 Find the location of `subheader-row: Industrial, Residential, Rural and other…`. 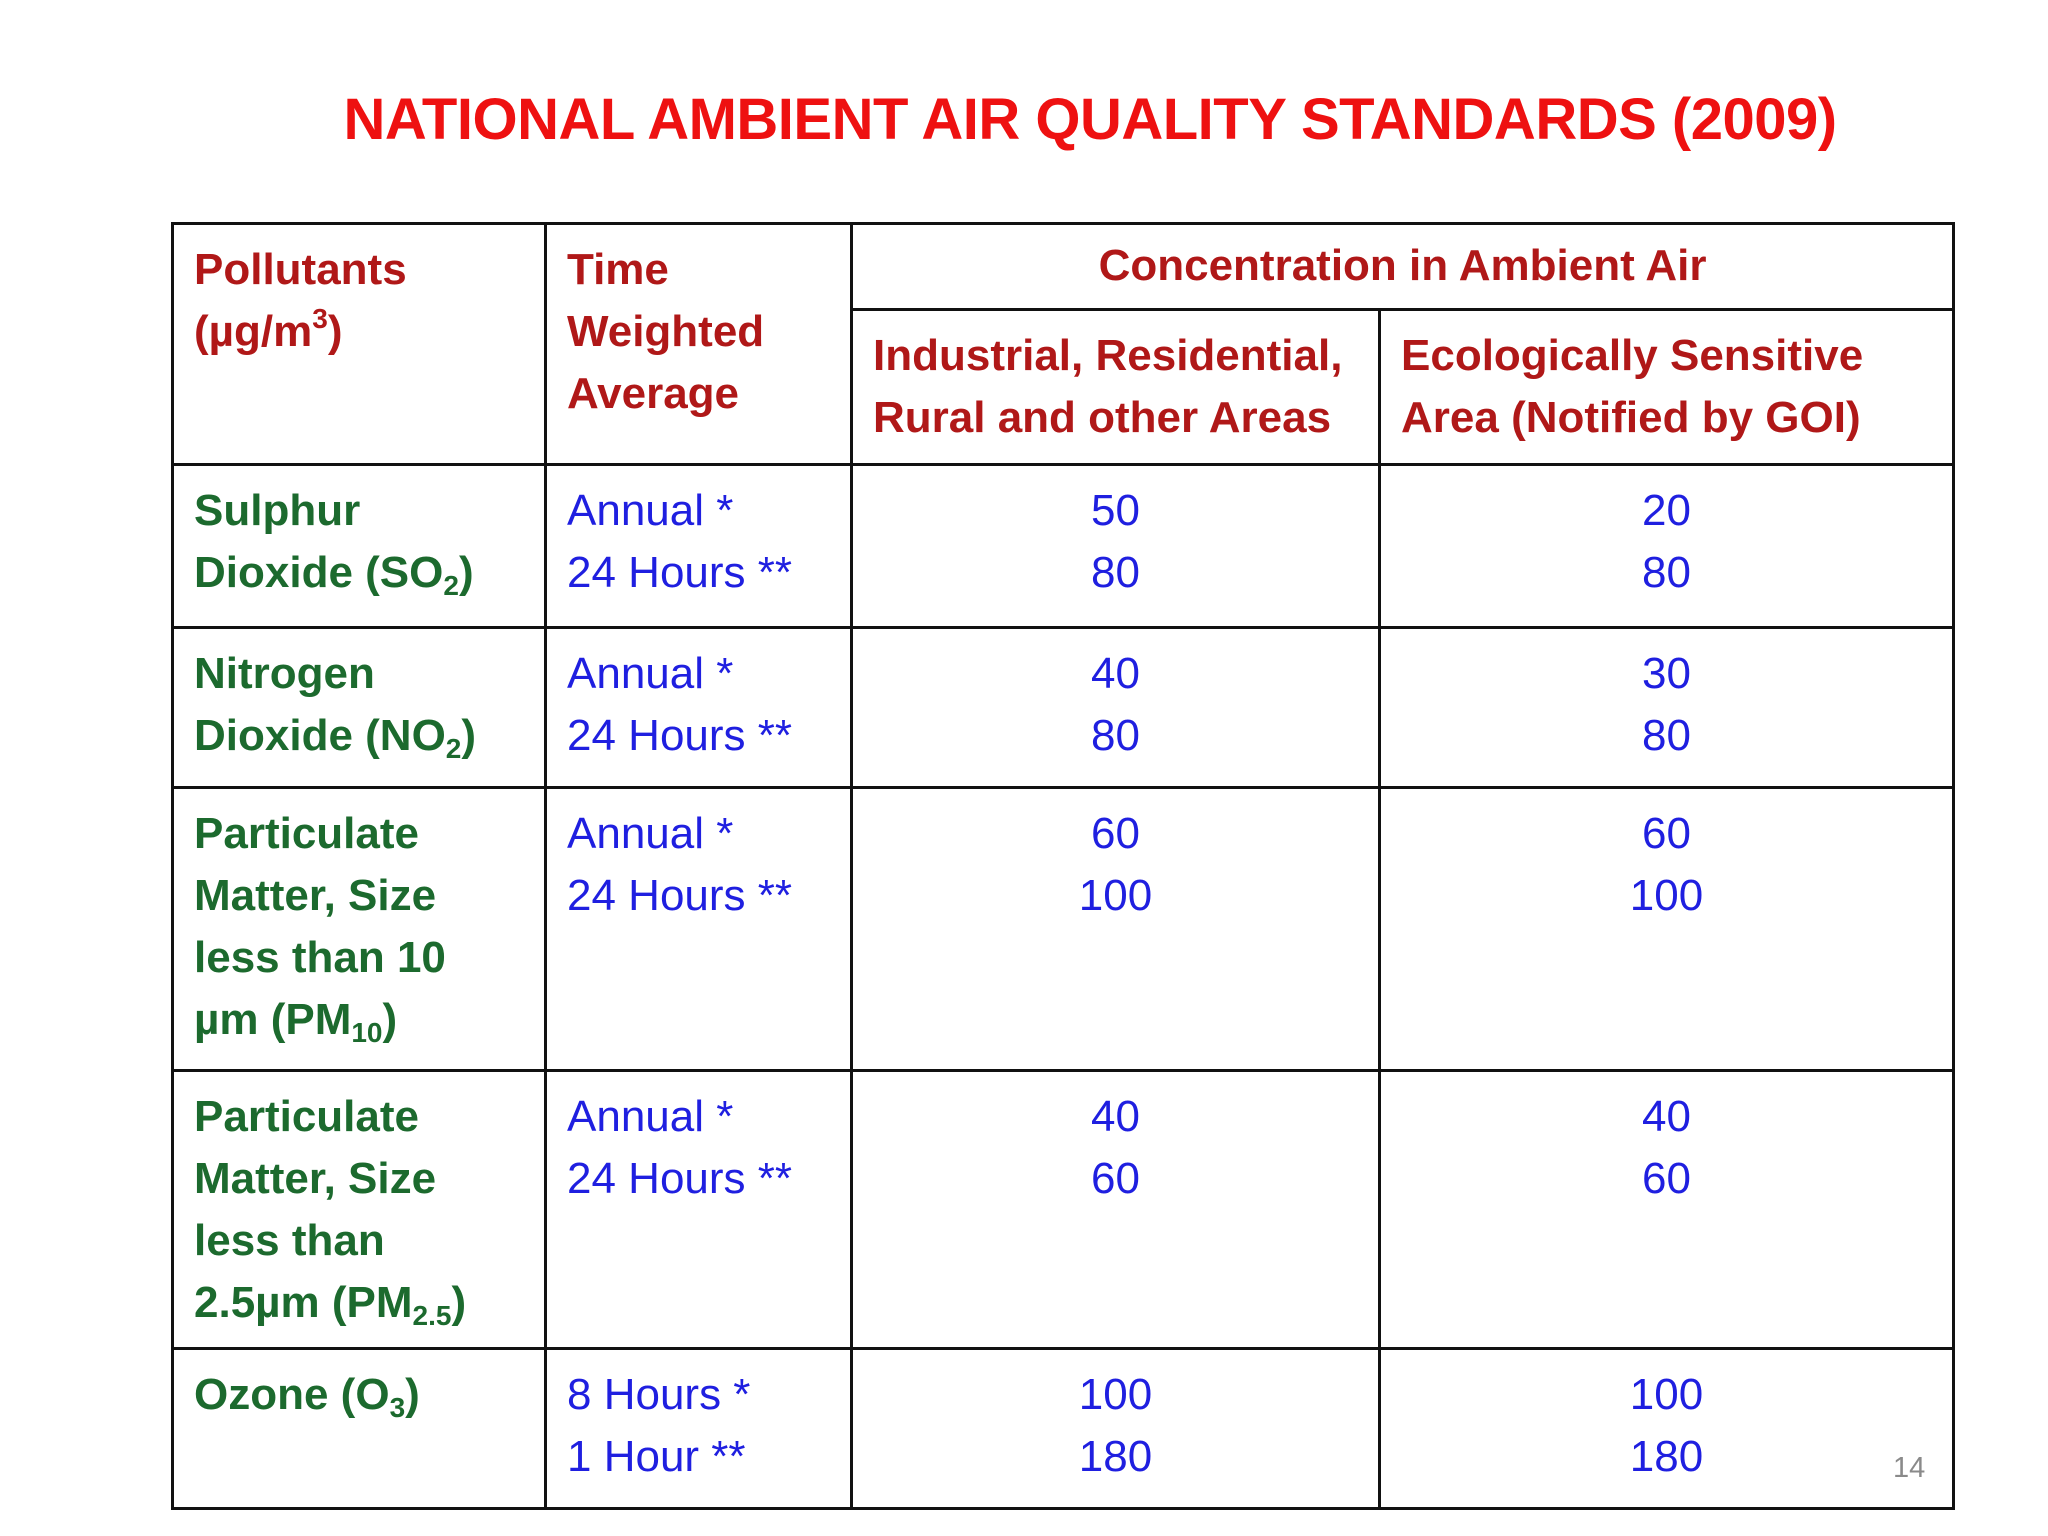

subheader-row: Industrial, Residential, Rural and other… is located at coordinates (1064, 387).